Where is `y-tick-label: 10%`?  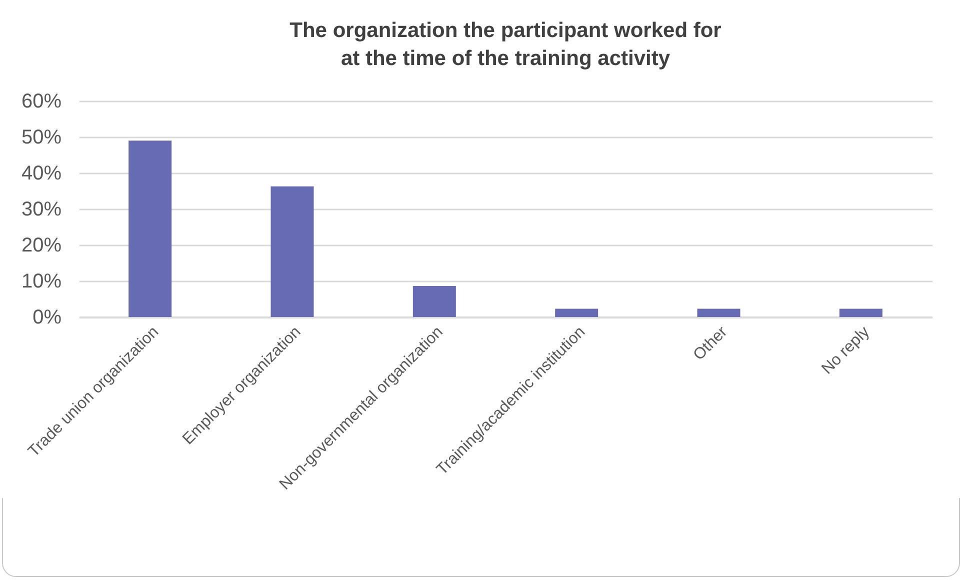 y-tick-label: 10% is located at coordinates (41, 281).